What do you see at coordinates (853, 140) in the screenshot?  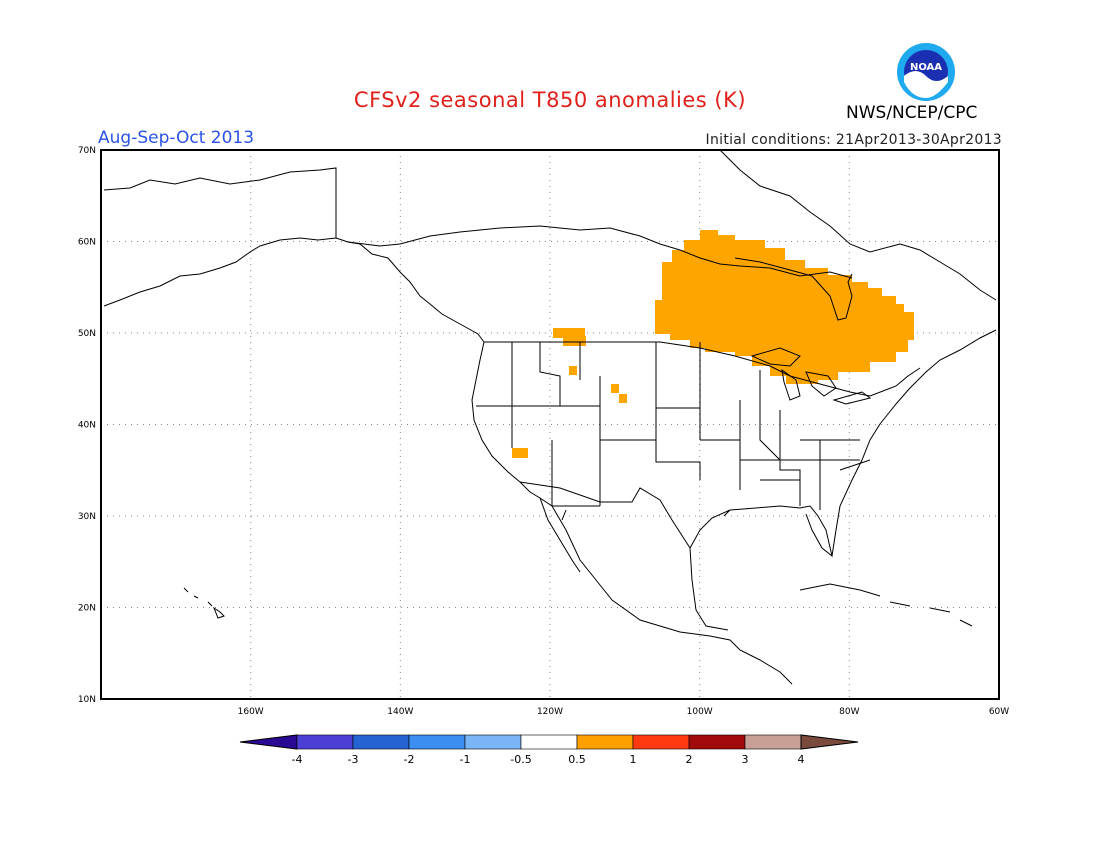 I see `initial-conditions: Initial conditions: 21Apr2013-30Apr2013` at bounding box center [853, 140].